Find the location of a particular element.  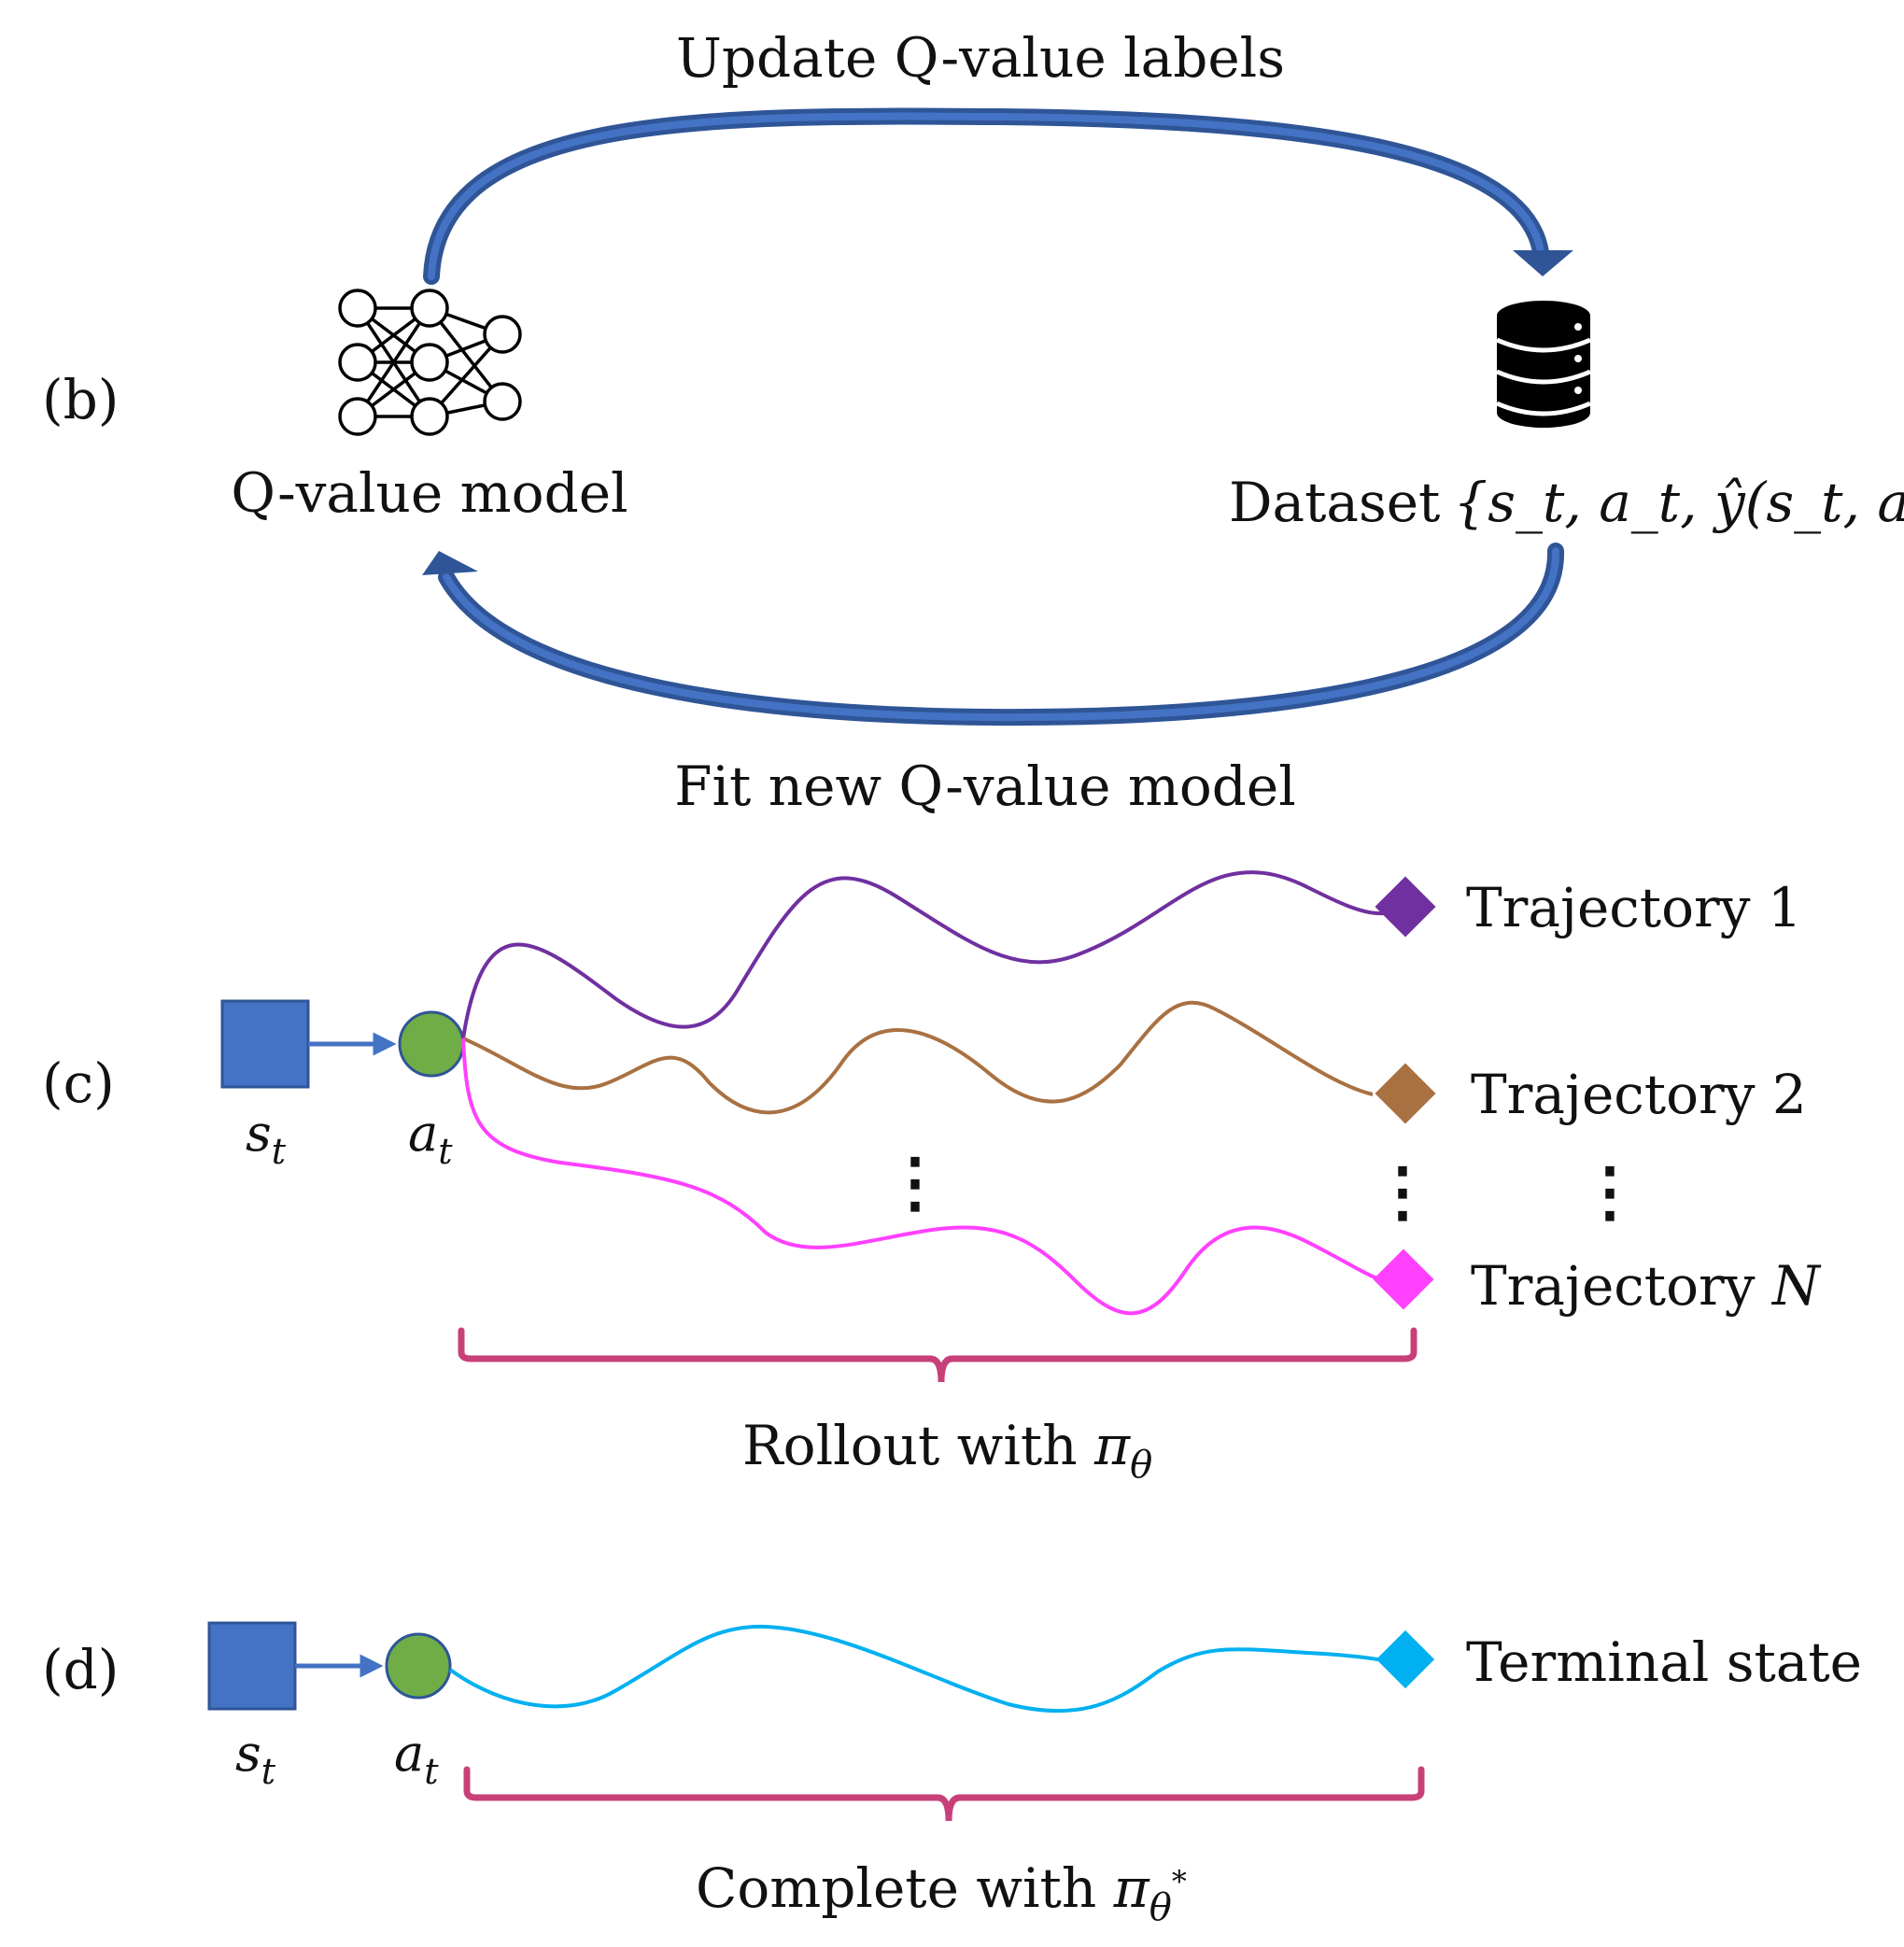

update-q-value-labels: Update Q-value labels is located at coordinates (980, 58).